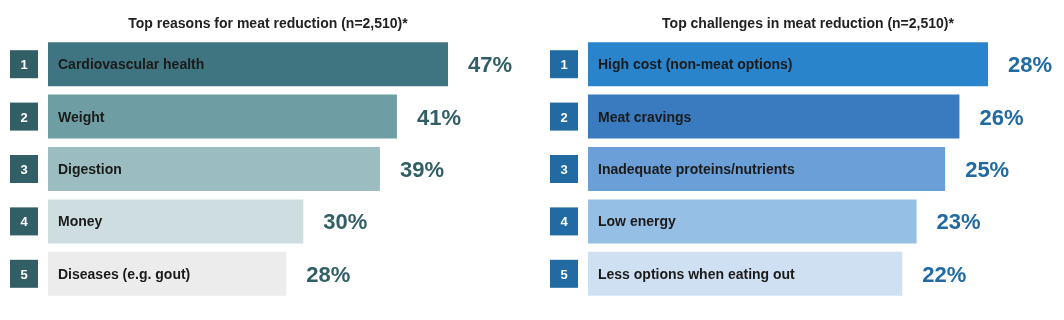 The height and width of the screenshot is (320, 1064). I want to click on data-label: 26%, so click(1001, 117).